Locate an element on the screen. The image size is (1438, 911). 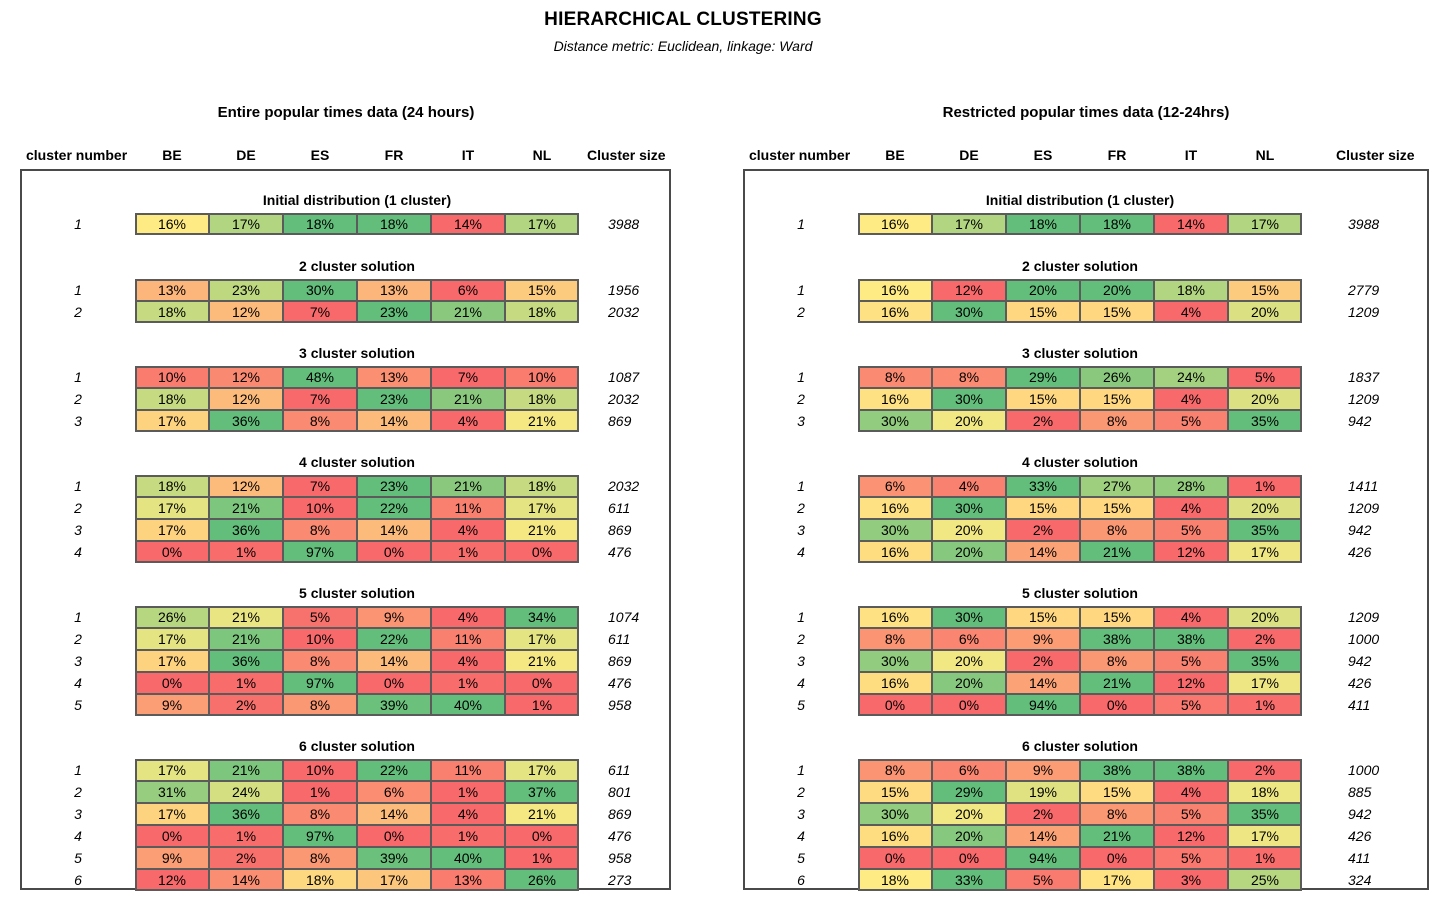
cluster-size: 1837 is located at coordinates (1364, 377).